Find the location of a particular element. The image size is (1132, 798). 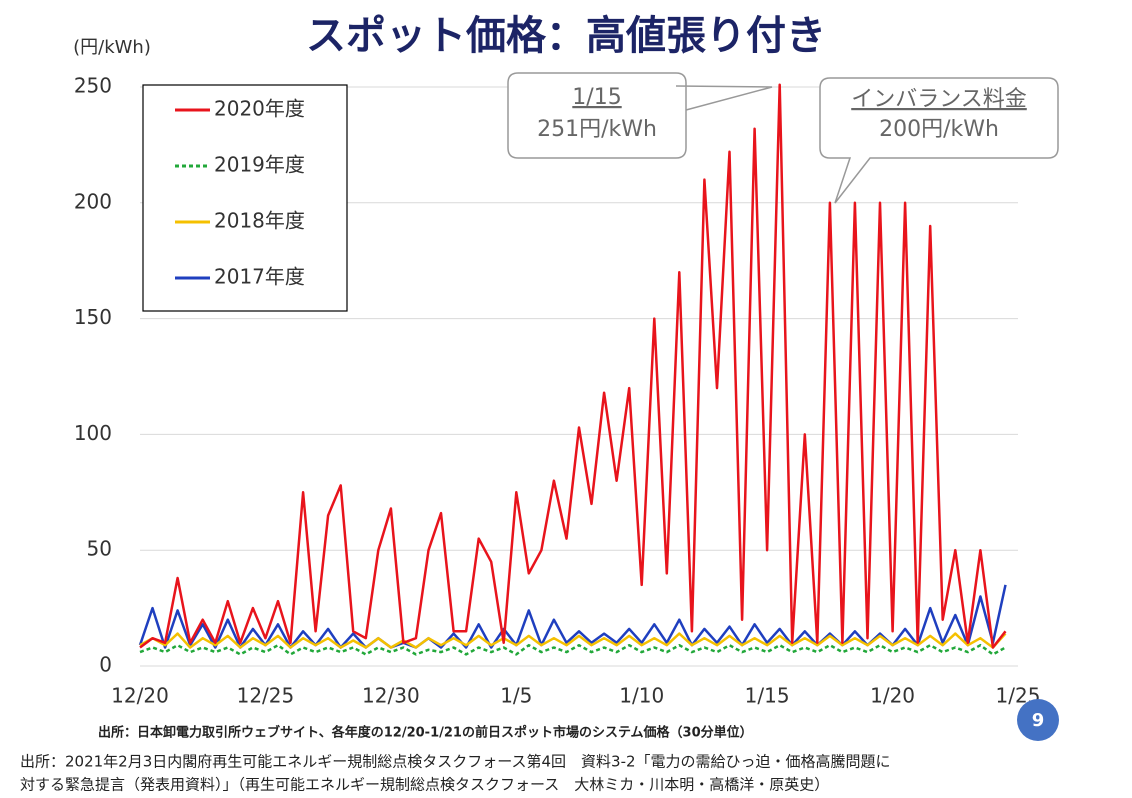

legend-box is located at coordinates (245, 198).